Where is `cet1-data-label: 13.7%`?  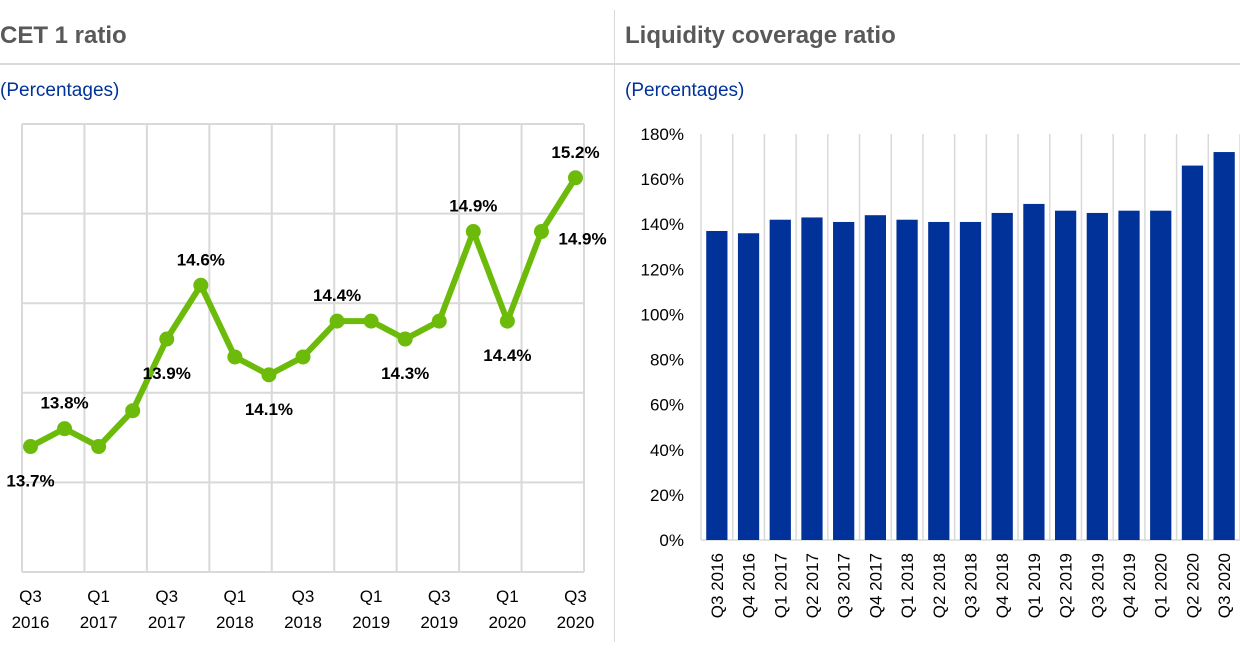 cet1-data-label: 13.7% is located at coordinates (30, 481).